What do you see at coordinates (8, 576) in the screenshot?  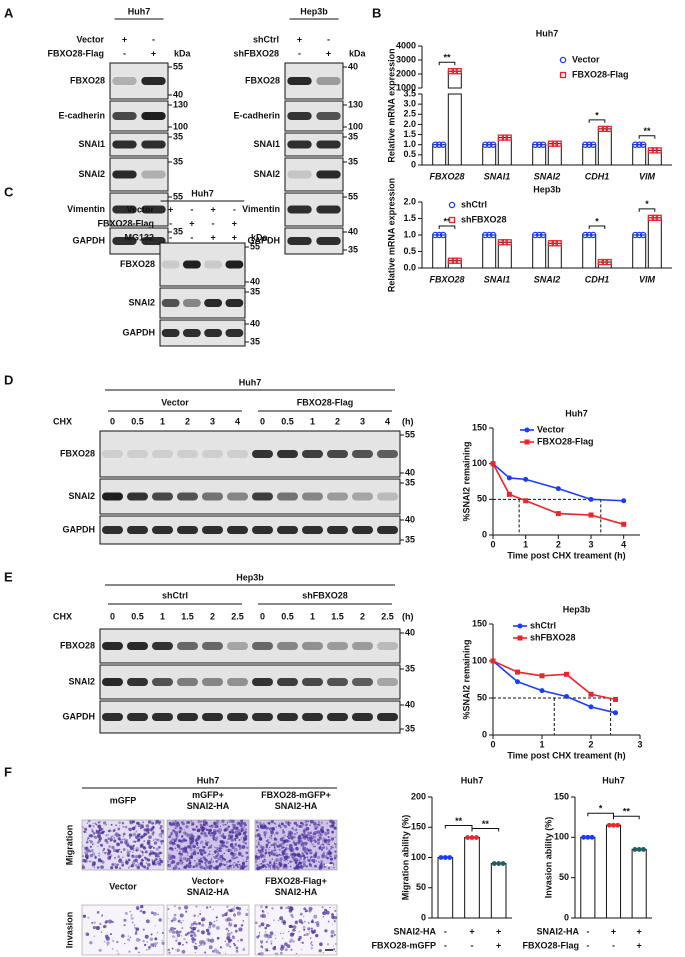 I see `panel-label: E` at bounding box center [8, 576].